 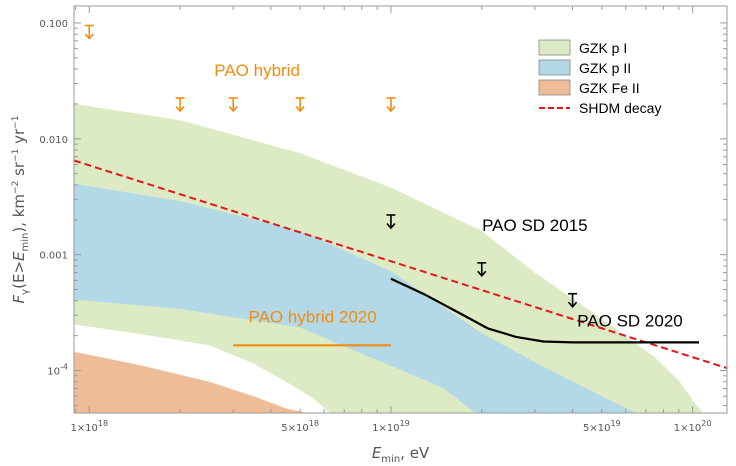 What do you see at coordinates (609, 88) in the screenshot?
I see `legend-label: GZK Fe II` at bounding box center [609, 88].